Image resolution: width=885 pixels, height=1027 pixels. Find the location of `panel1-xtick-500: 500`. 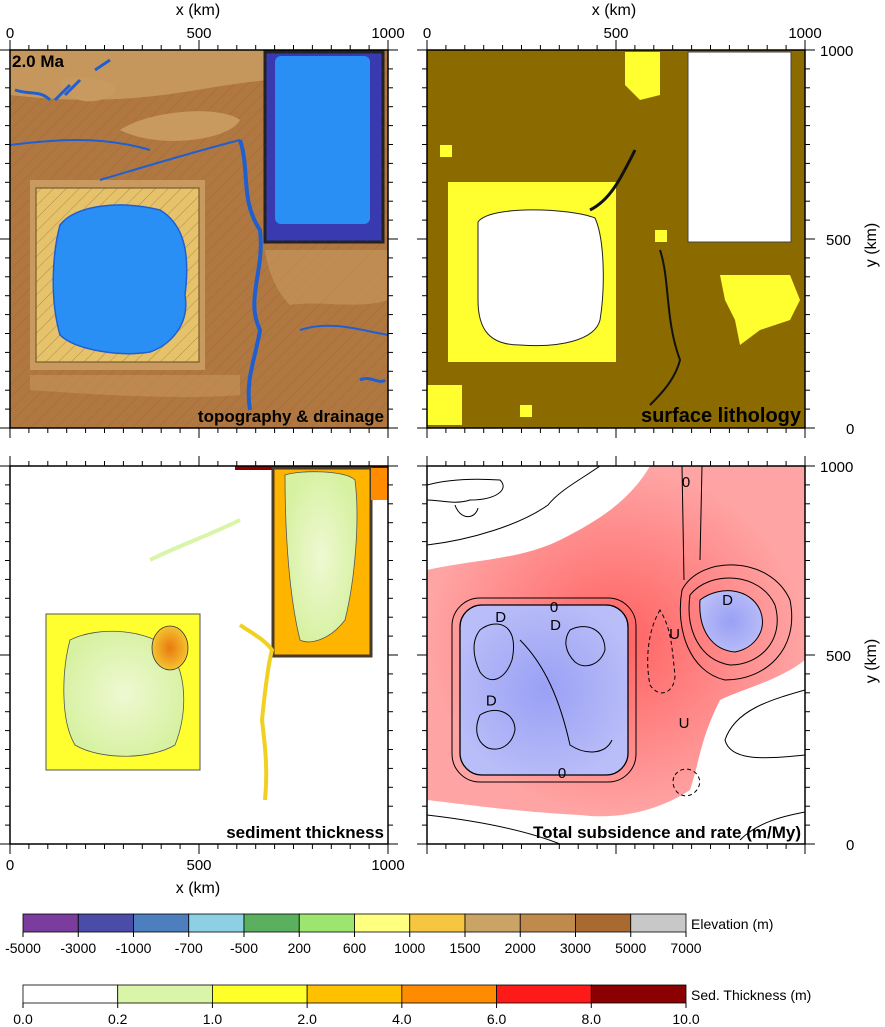

panel1-xtick-500: 500 is located at coordinates (198, 33).